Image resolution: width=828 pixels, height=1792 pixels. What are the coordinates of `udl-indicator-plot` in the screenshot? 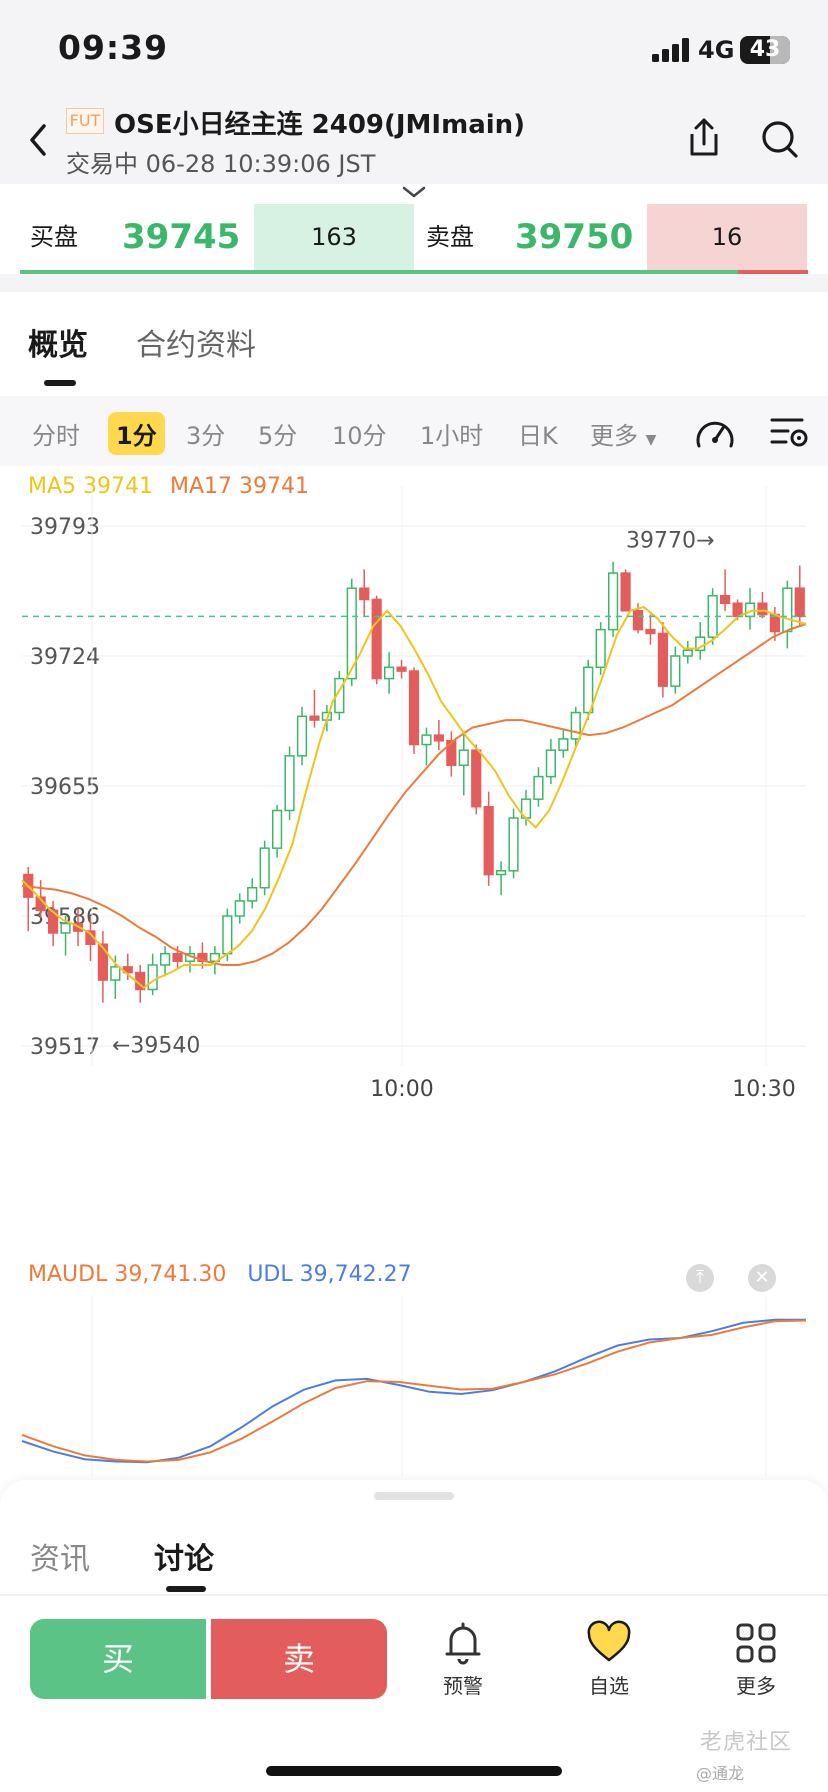 It's located at (414, 1386).